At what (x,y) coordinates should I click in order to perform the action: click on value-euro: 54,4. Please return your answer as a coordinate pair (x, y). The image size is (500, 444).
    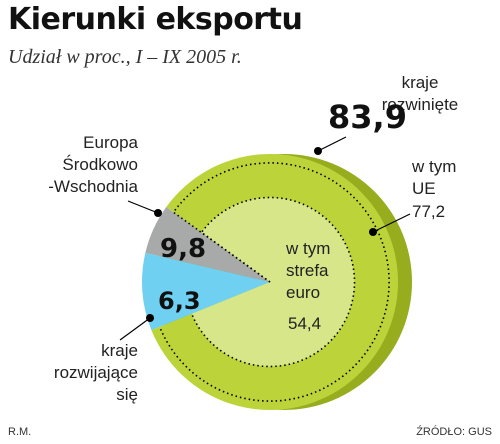
    Looking at the image, I should click on (305, 323).